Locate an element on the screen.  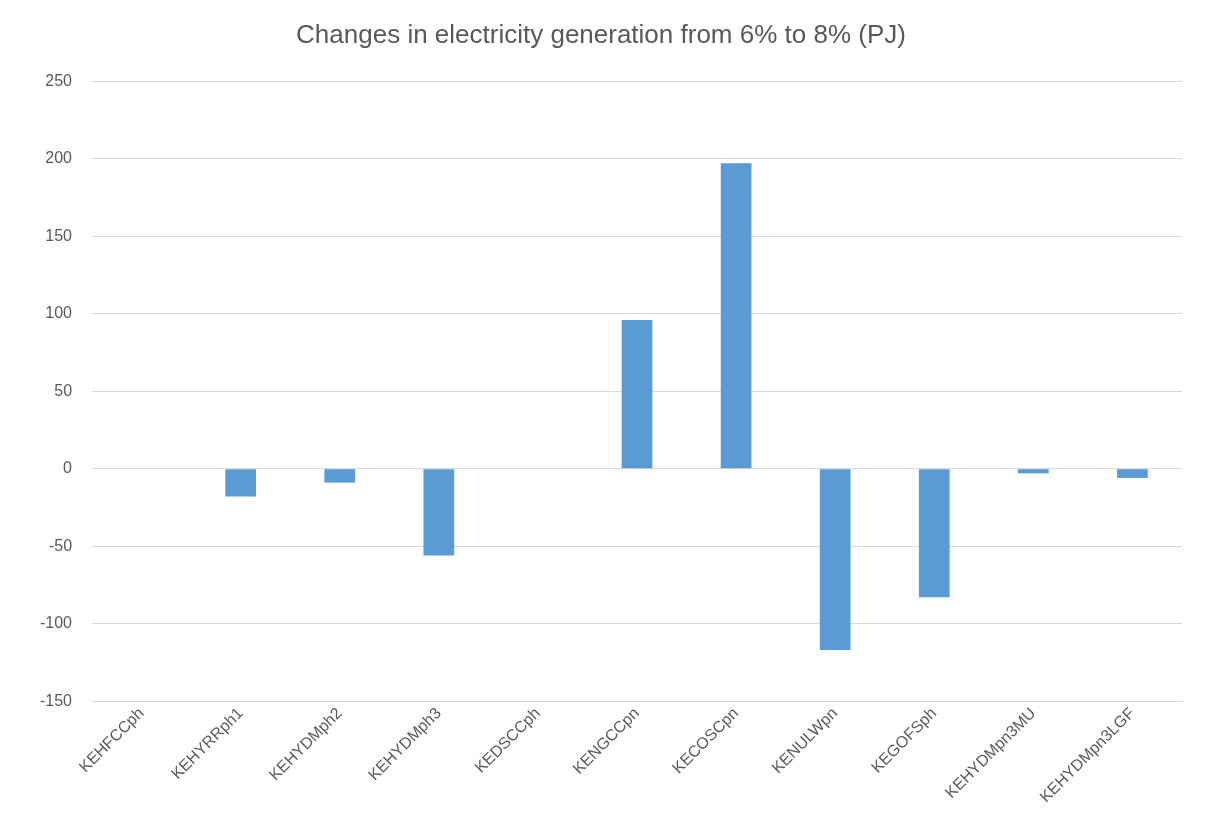
y-tick-label: -100 is located at coordinates (56, 623).